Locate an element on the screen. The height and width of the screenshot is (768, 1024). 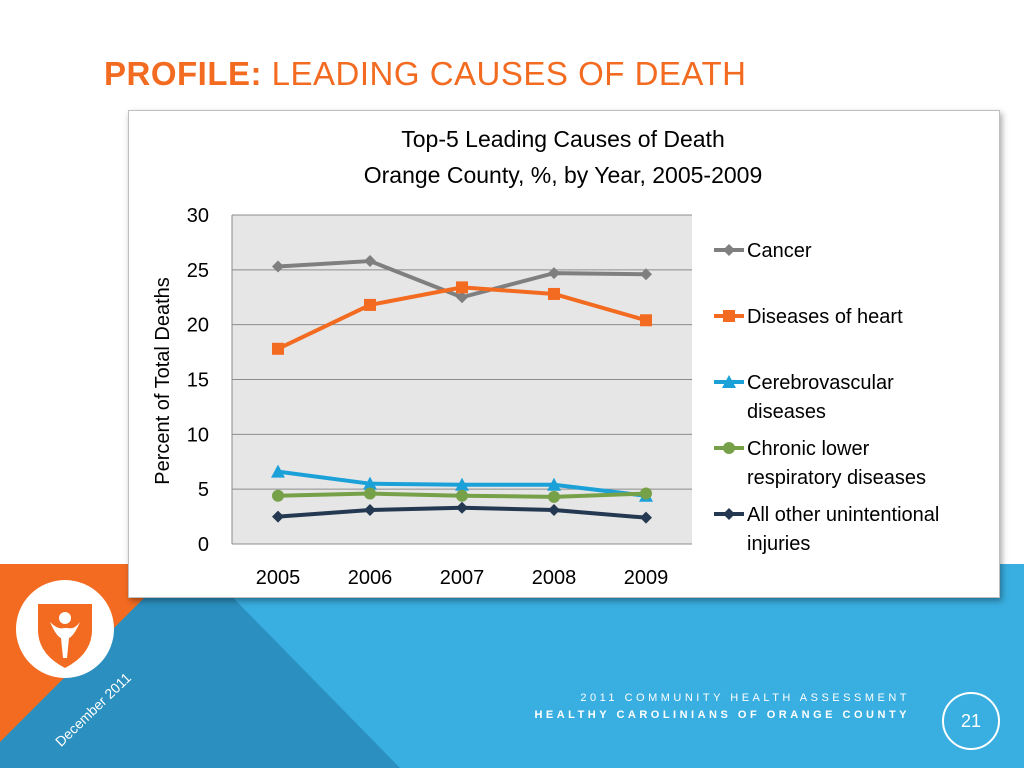
title-rest: LEADING CAUSES OF DEATH is located at coordinates (504, 73).